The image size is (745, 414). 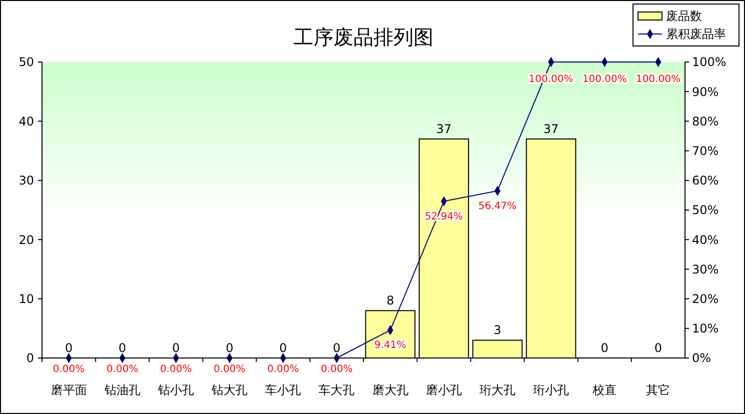 I want to click on y2-tick-label: 10%, so click(x=705, y=329).